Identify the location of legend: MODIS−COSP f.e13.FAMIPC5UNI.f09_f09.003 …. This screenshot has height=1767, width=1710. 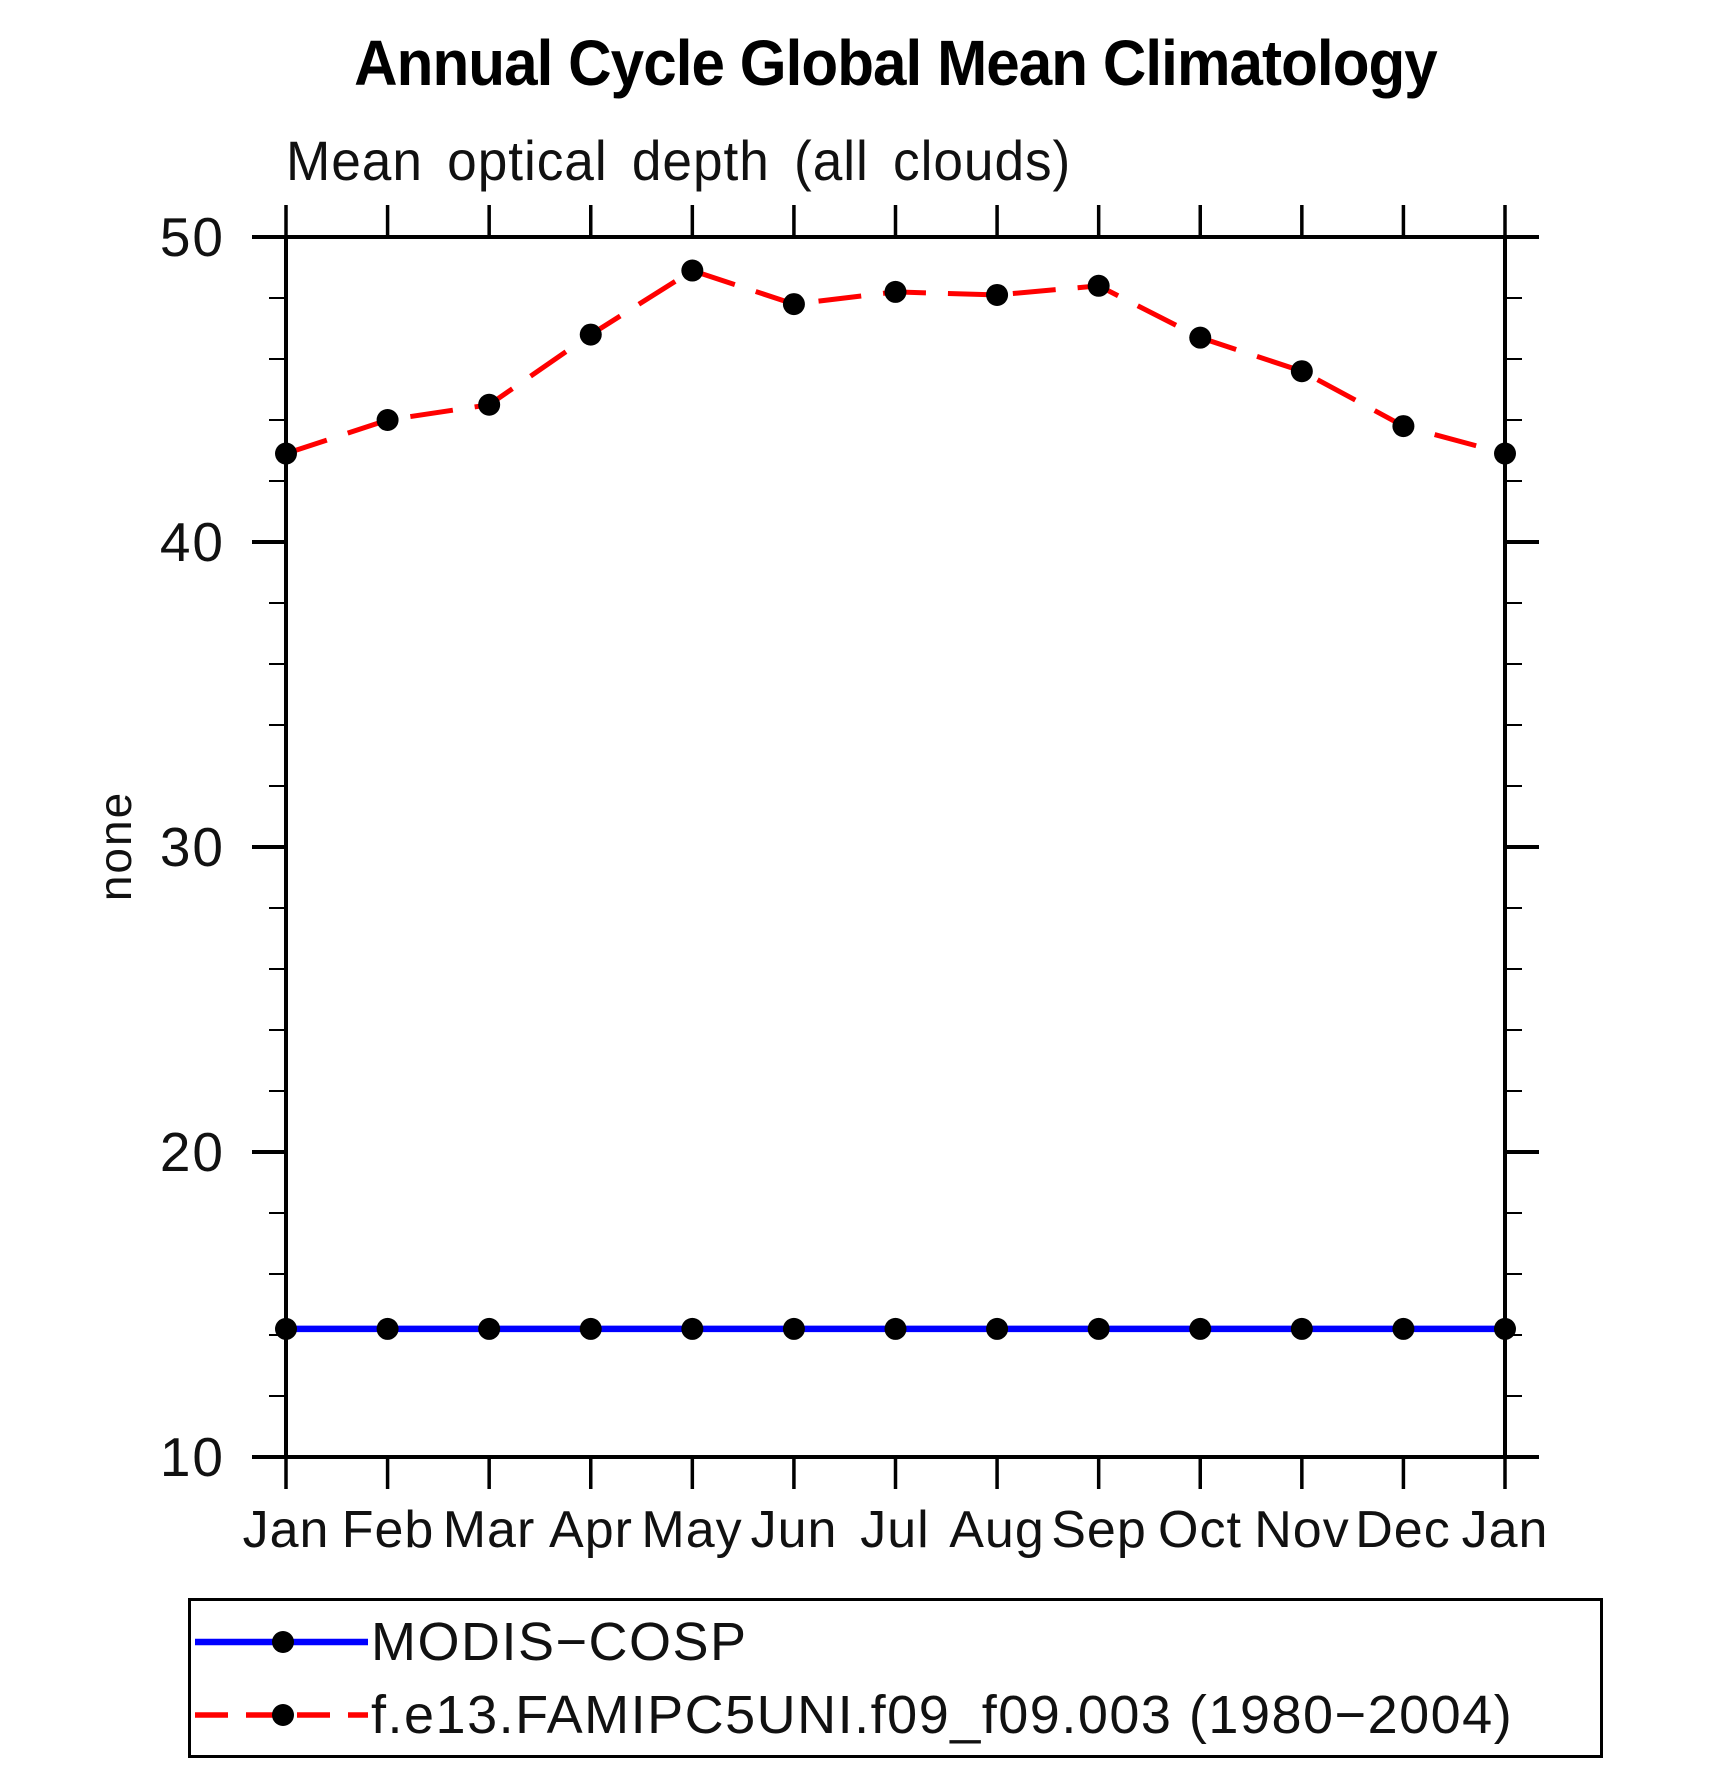
(895, 1678).